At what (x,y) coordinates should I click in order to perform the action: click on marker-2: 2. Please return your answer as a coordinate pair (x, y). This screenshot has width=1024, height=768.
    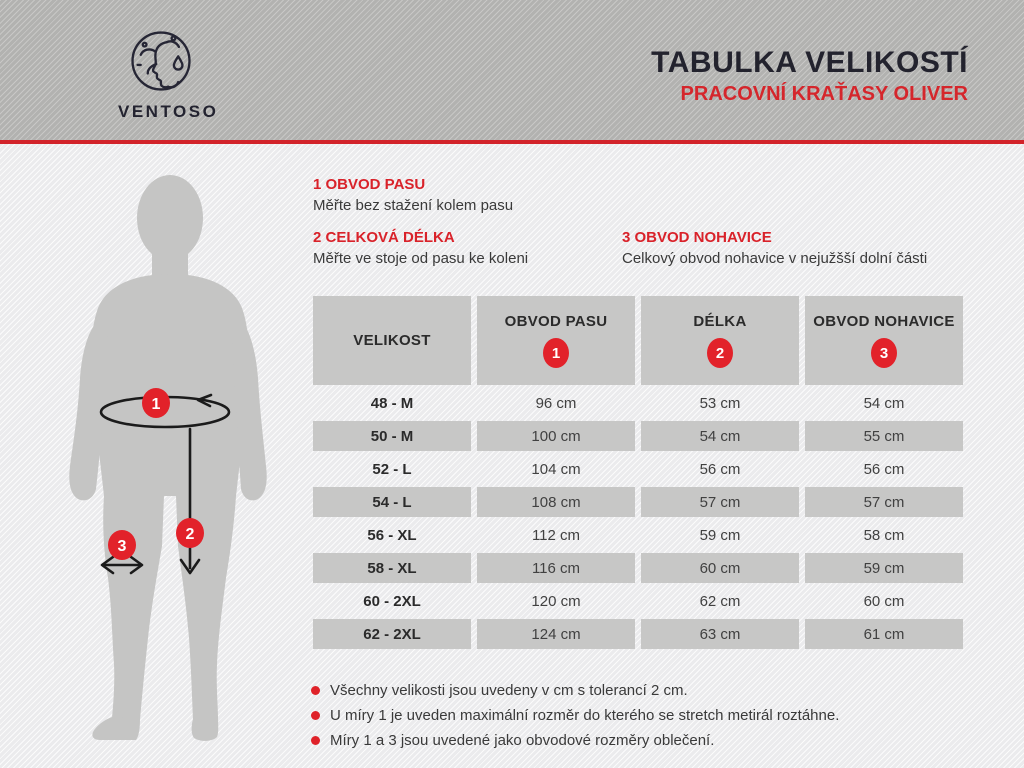
    Looking at the image, I should click on (190, 533).